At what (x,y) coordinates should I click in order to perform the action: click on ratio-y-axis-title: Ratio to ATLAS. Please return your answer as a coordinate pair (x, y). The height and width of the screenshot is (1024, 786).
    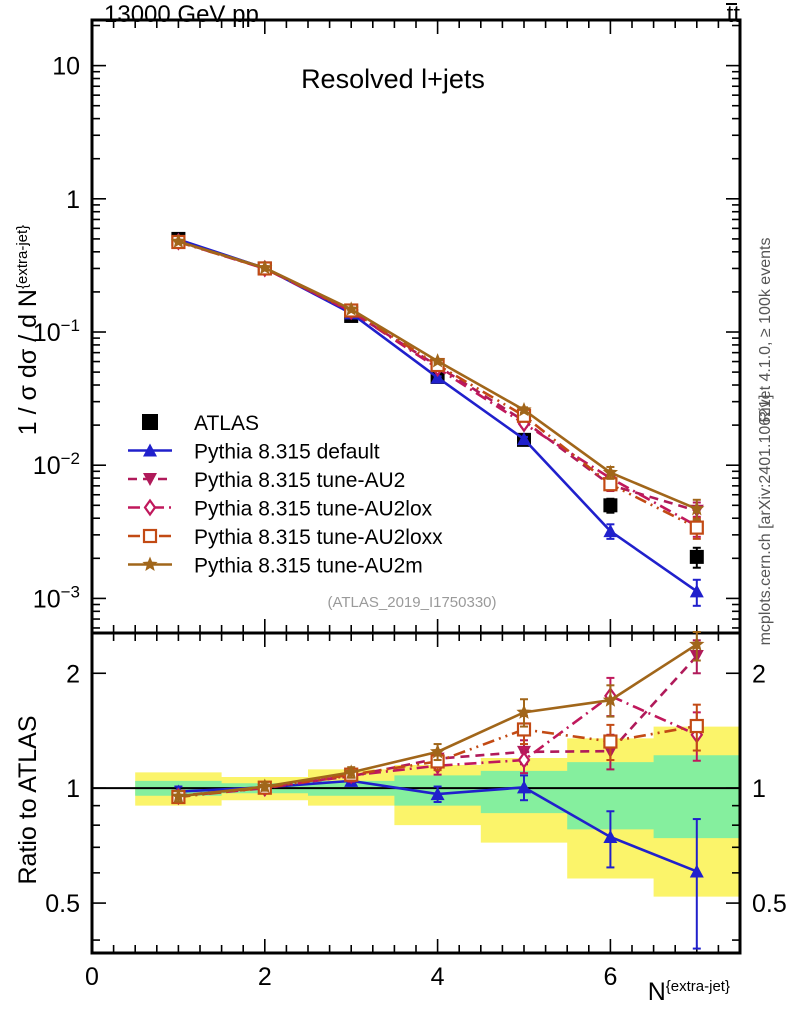
    Looking at the image, I should click on (28, 799).